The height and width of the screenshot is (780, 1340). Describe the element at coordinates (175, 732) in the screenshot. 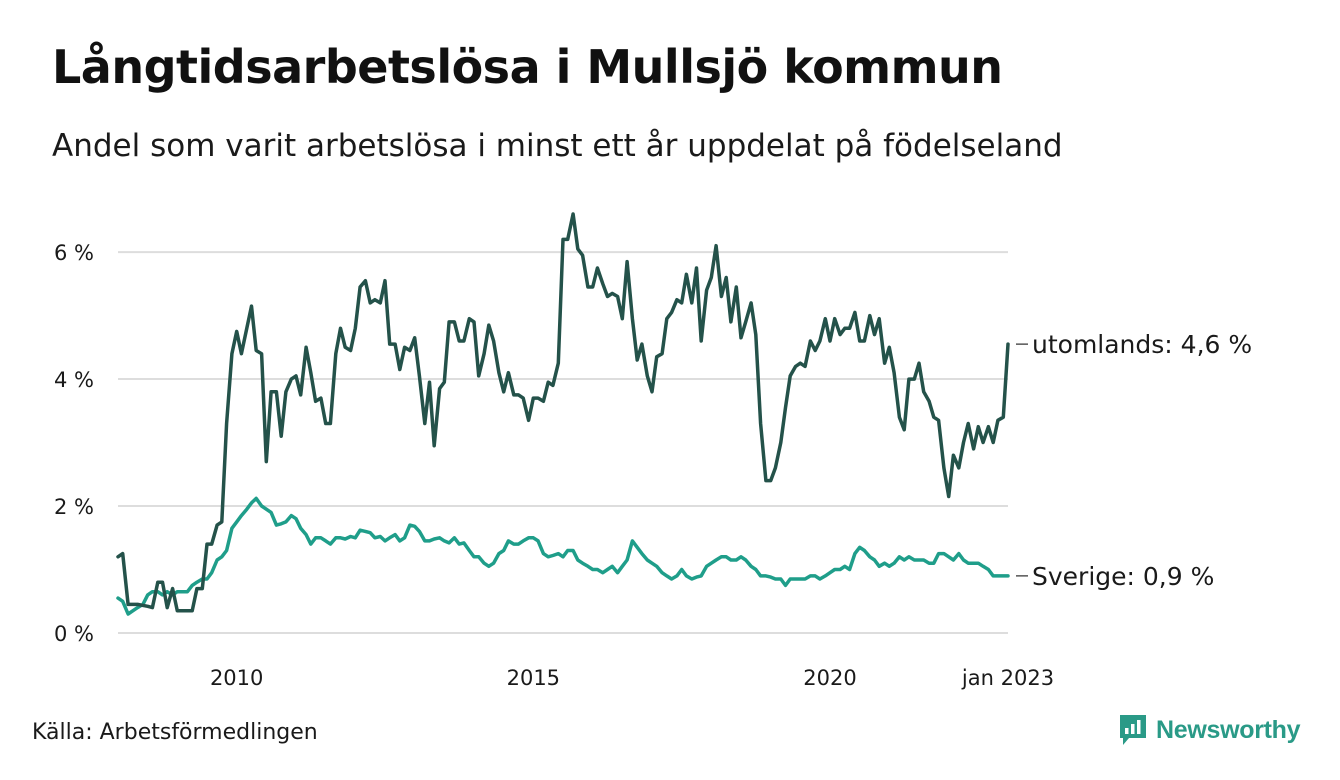

I see `source-note: Källa: Arbetsförmedlingen` at that location.